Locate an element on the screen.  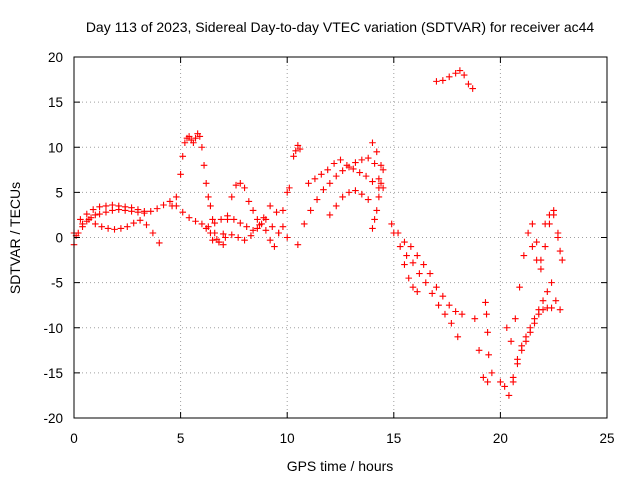
y-tick-label: 15 is located at coordinates (55, 102).